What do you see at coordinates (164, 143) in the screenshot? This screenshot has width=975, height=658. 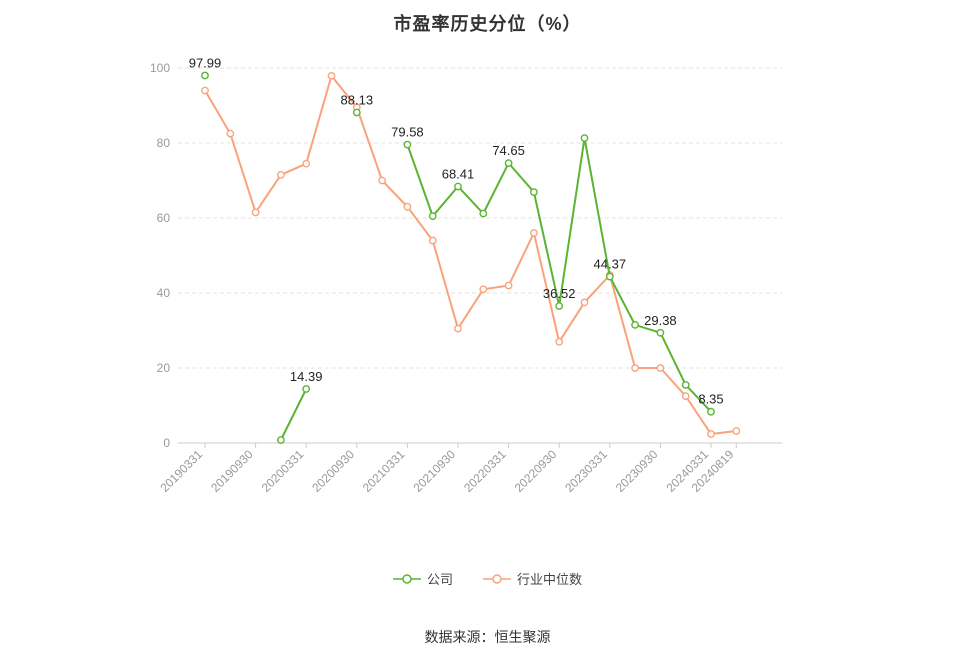 I see `y-axis-label: 80` at bounding box center [164, 143].